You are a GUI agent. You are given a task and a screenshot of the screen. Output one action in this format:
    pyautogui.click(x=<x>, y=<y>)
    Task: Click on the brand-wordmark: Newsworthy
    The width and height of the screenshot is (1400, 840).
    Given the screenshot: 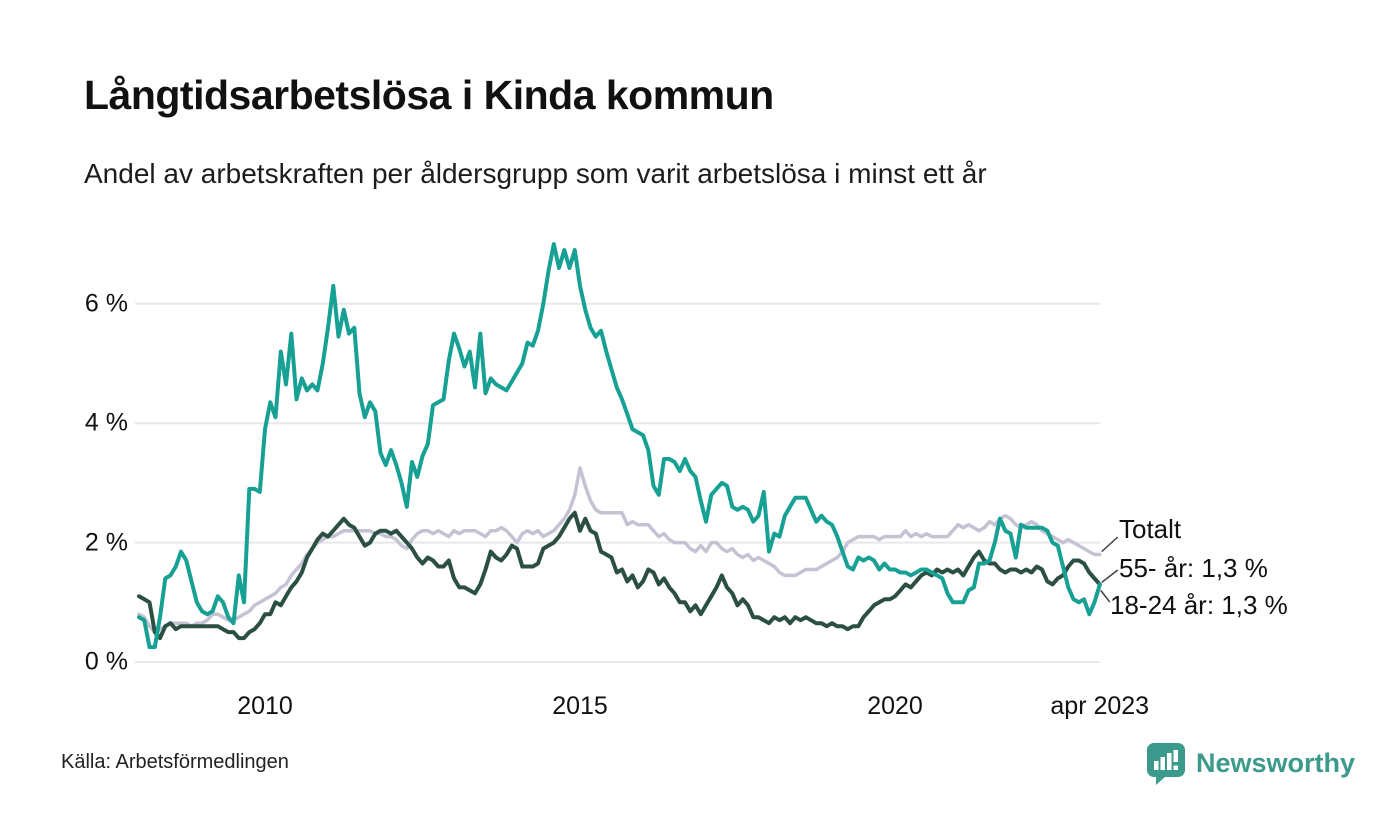 What is the action you would take?
    pyautogui.click(x=1276, y=763)
    